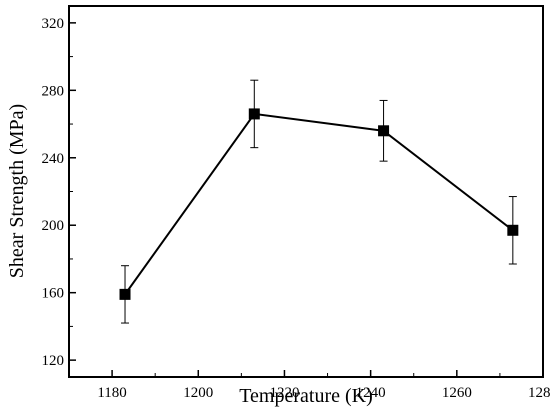  Describe the element at coordinates (53, 294) in the screenshot. I see `y-tick-label: 160` at that location.